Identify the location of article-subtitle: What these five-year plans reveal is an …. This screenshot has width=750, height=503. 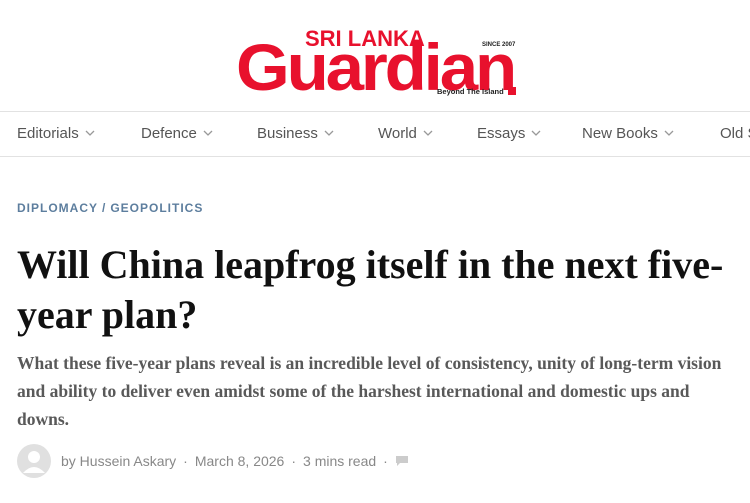
(369, 391).